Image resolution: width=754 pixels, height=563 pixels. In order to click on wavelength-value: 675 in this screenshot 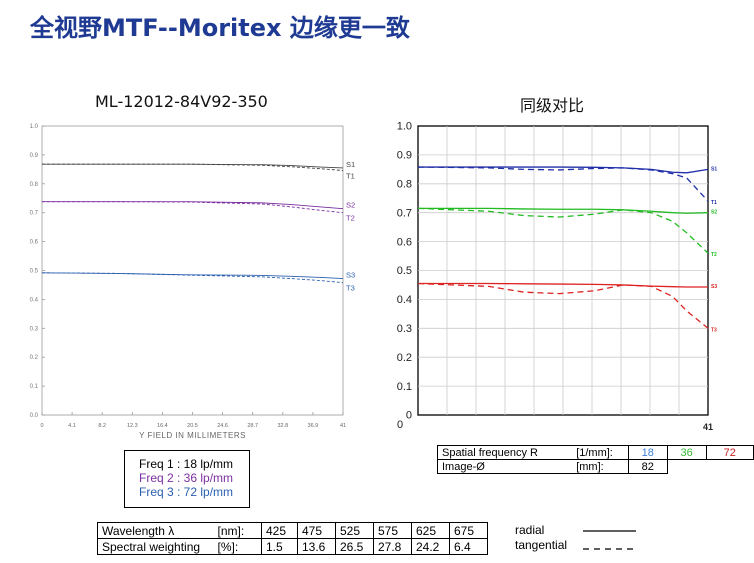, I will do `click(468, 530)`.